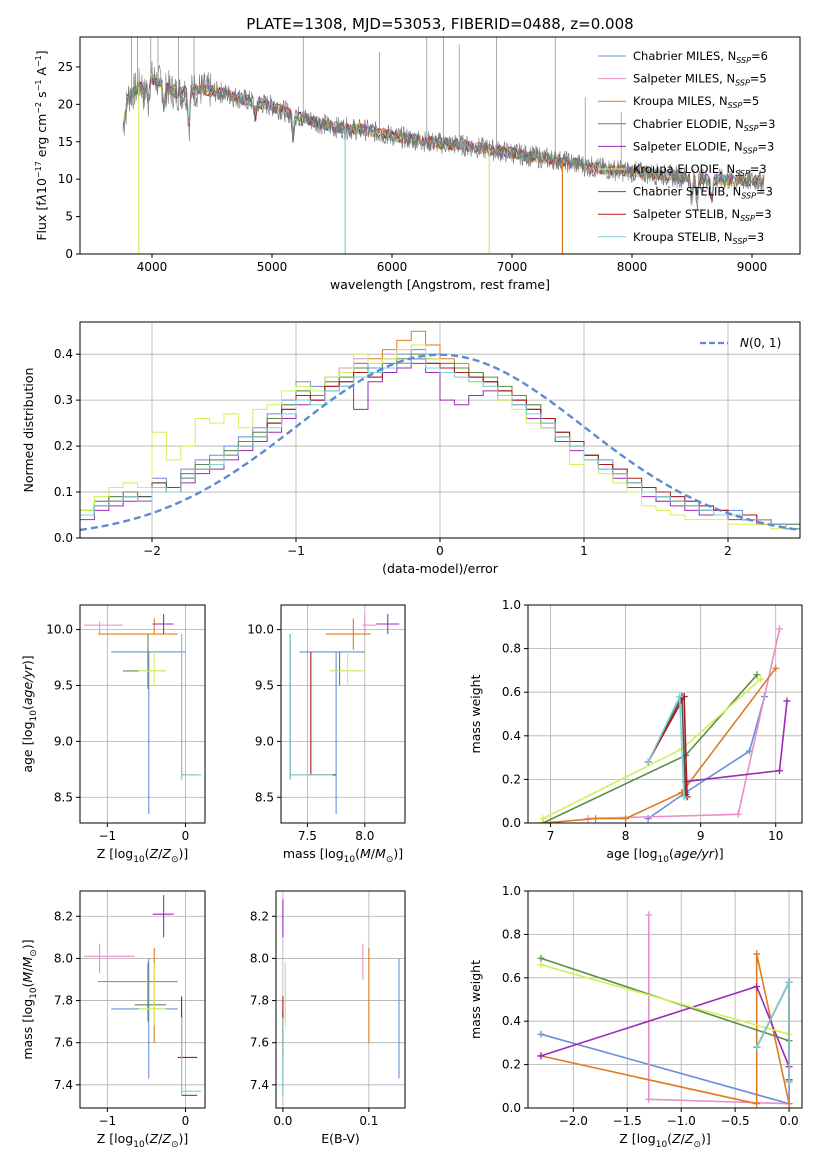 This screenshot has width=819, height=1170. Describe the element at coordinates (152, 267) in the screenshot. I see `x-tick-label: 4000` at that location.